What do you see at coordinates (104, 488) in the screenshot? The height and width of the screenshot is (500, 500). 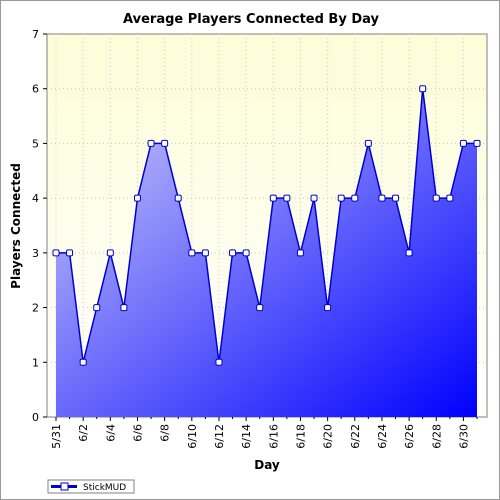 I see `legend-label: StickMUD` at bounding box center [104, 488].